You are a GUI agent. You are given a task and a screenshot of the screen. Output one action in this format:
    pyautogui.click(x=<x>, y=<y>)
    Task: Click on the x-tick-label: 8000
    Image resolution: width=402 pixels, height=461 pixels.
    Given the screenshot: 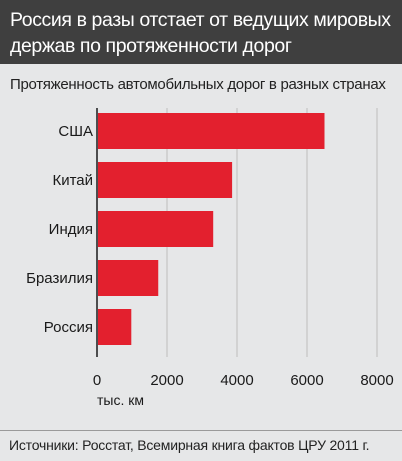 What is the action you would take?
    pyautogui.click(x=376, y=380)
    